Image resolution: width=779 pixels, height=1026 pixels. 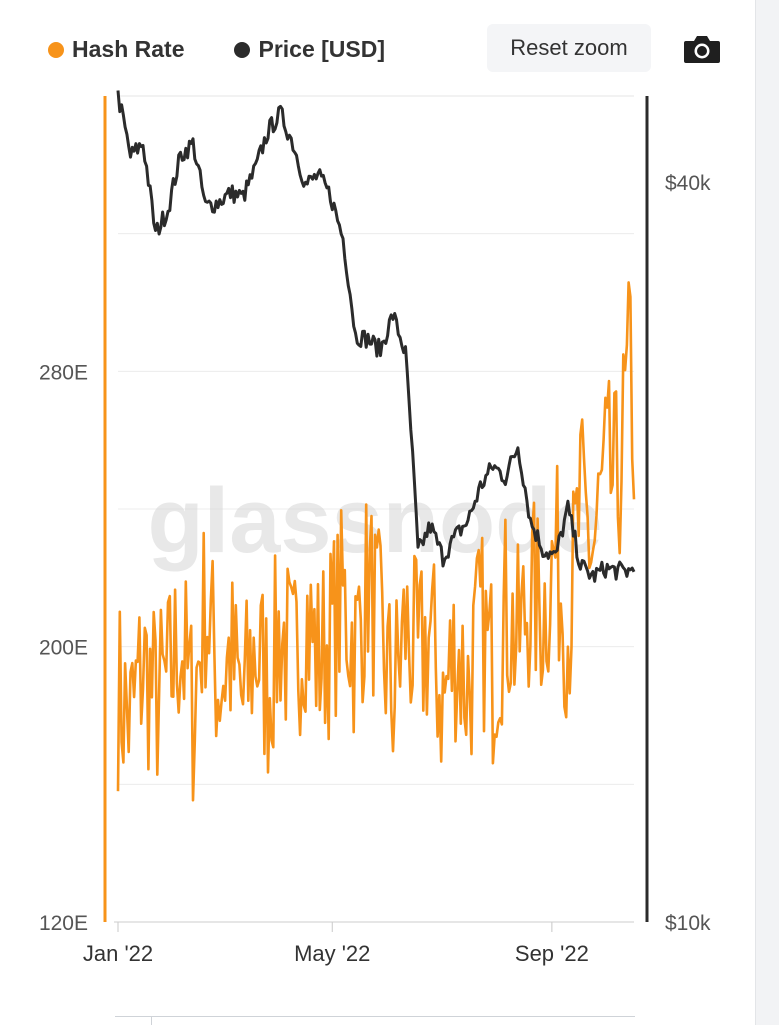 I want to click on legend-item-hash-rate: Hash Rate, so click(x=116, y=49).